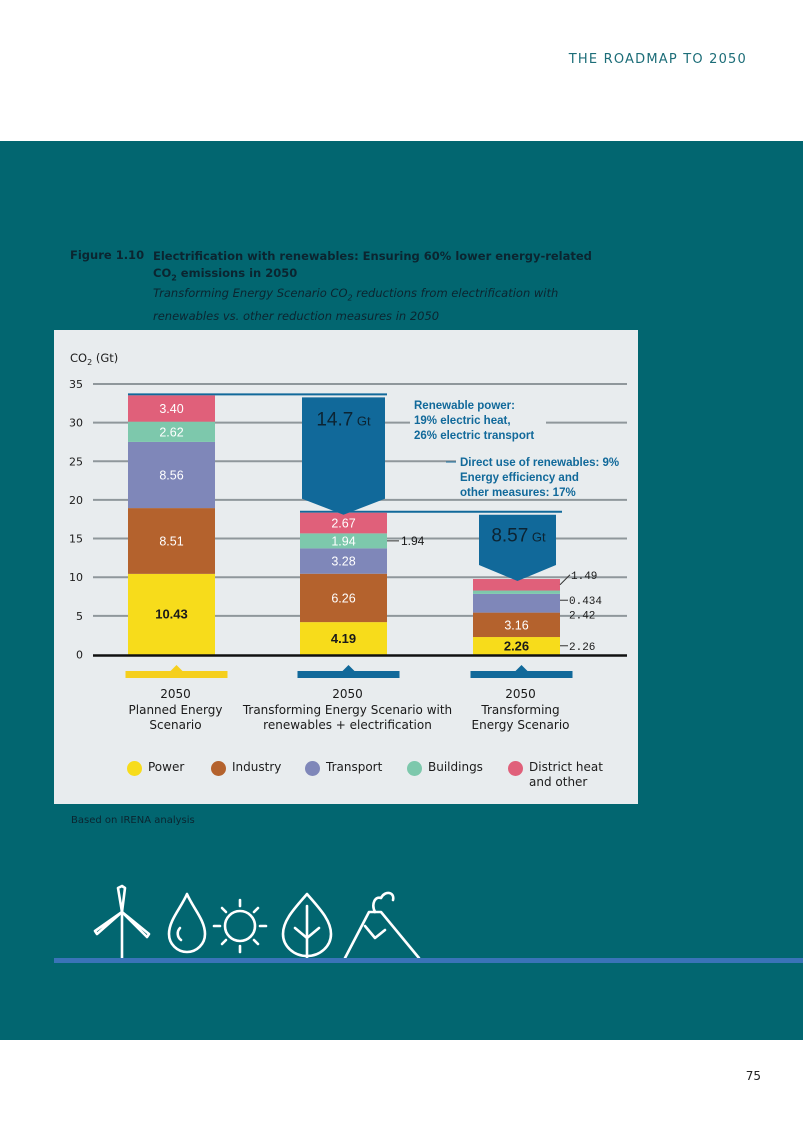  Describe the element at coordinates (455, 767) in the screenshot. I see `legend-label: Buildings` at that location.